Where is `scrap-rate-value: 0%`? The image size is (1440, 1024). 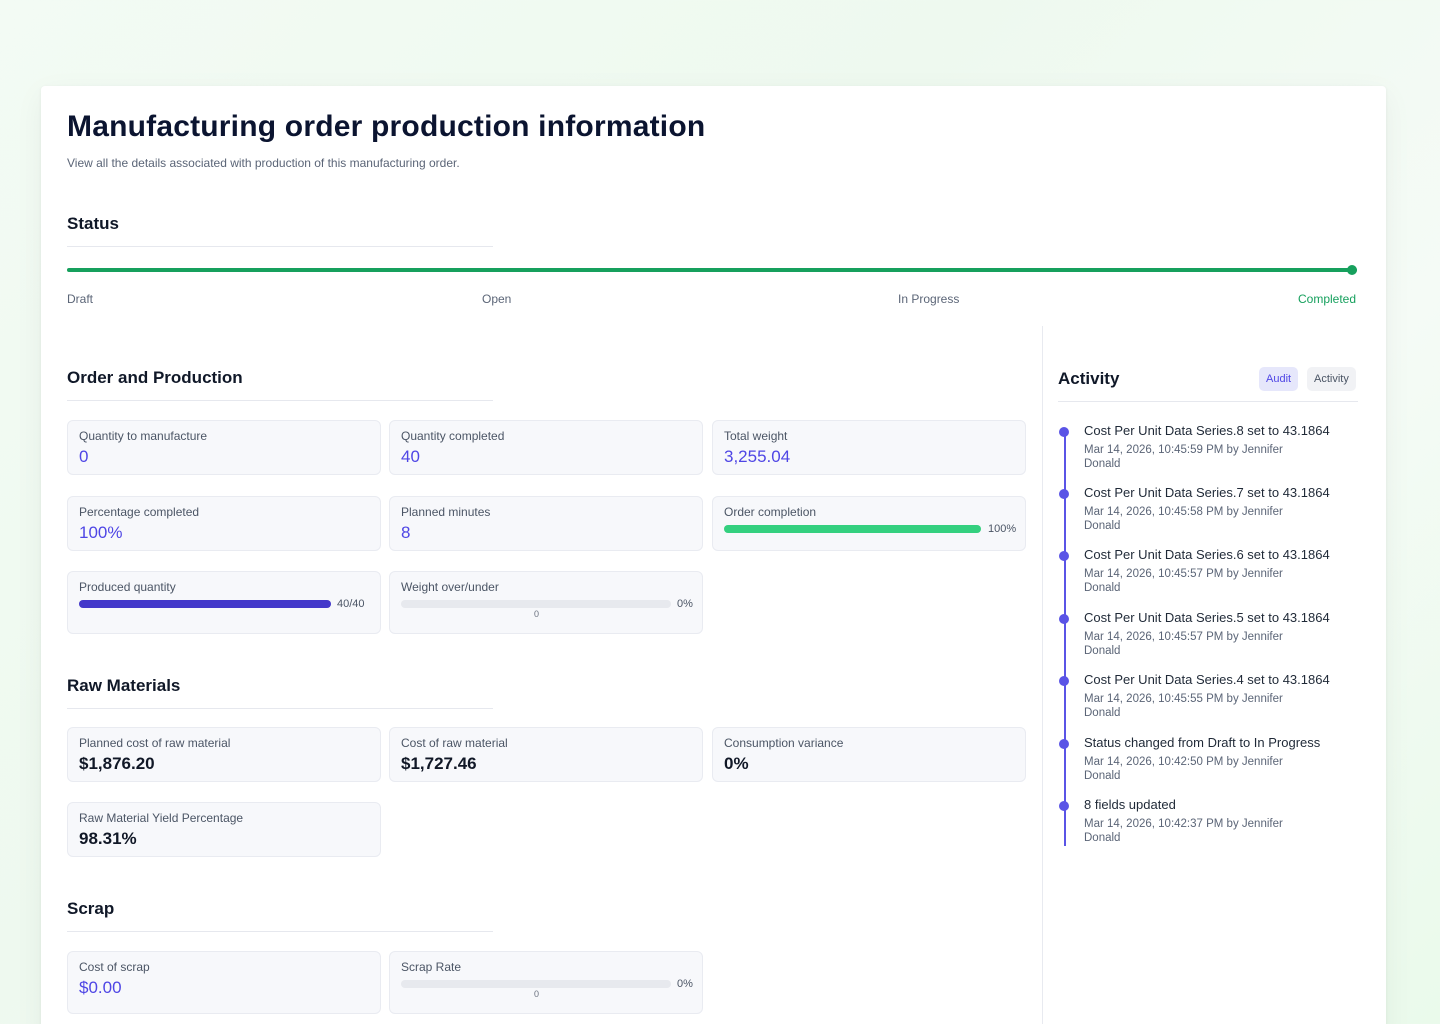 scrap-rate-value: 0% is located at coordinates (685, 984).